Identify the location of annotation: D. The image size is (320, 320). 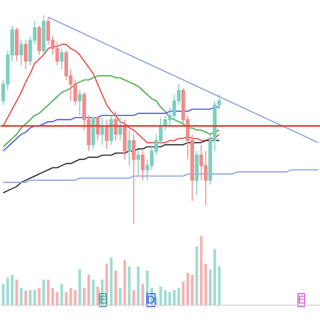
(151, 300).